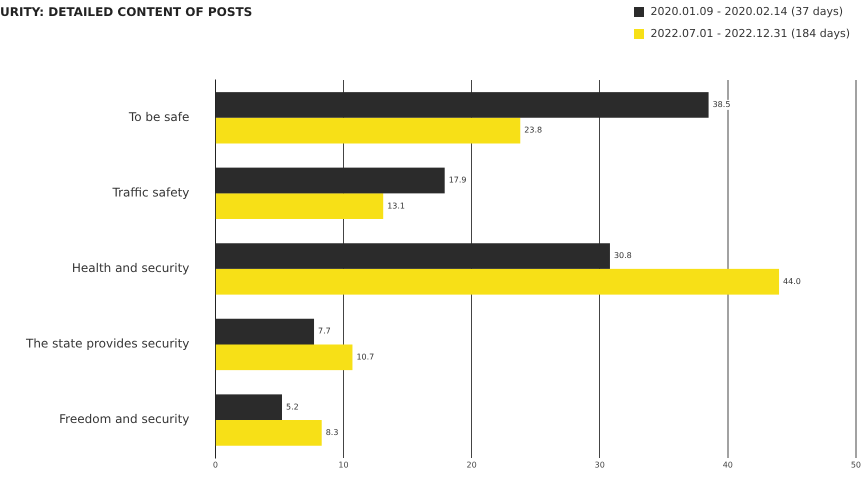 The height and width of the screenshot is (491, 864). What do you see at coordinates (151, 192) in the screenshot?
I see `y-tick-label: Traffic safety` at bounding box center [151, 192].